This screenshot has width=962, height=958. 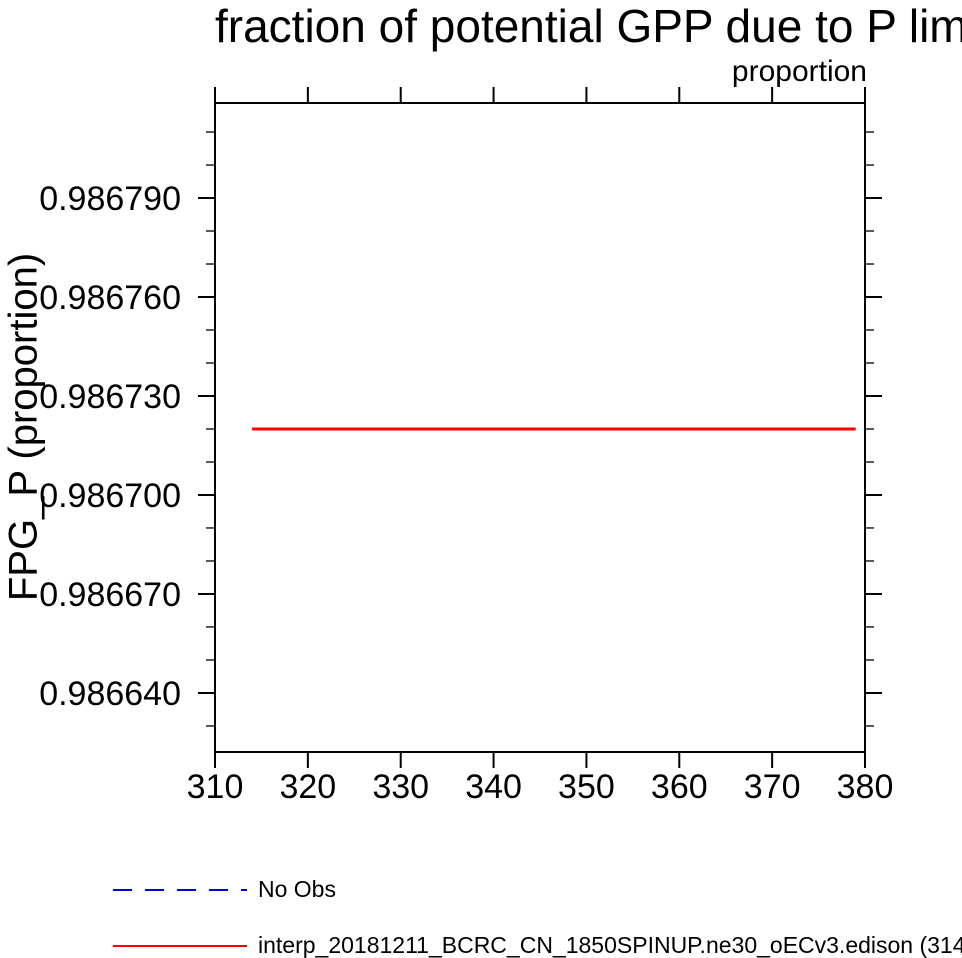 What do you see at coordinates (400, 787) in the screenshot?
I see `x-tick-label: 330` at bounding box center [400, 787].